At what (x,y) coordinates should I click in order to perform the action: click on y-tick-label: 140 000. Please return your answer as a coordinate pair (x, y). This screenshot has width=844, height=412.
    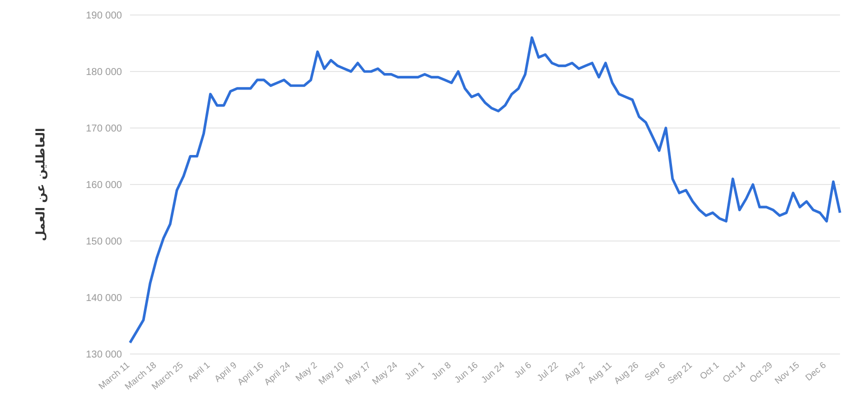
    Looking at the image, I should click on (104, 298).